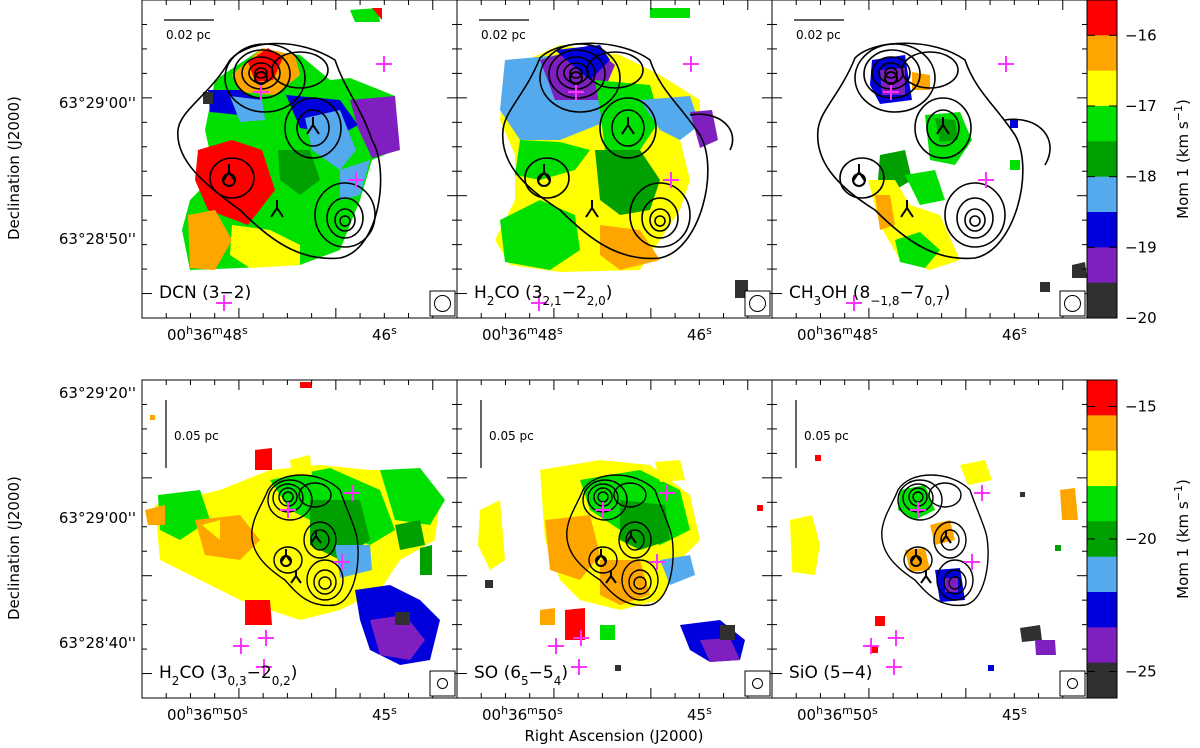 This screenshot has height=748, width=1200. What do you see at coordinates (1141, 177) in the screenshot?
I see `colorbar-tick-label: −18` at bounding box center [1141, 177].